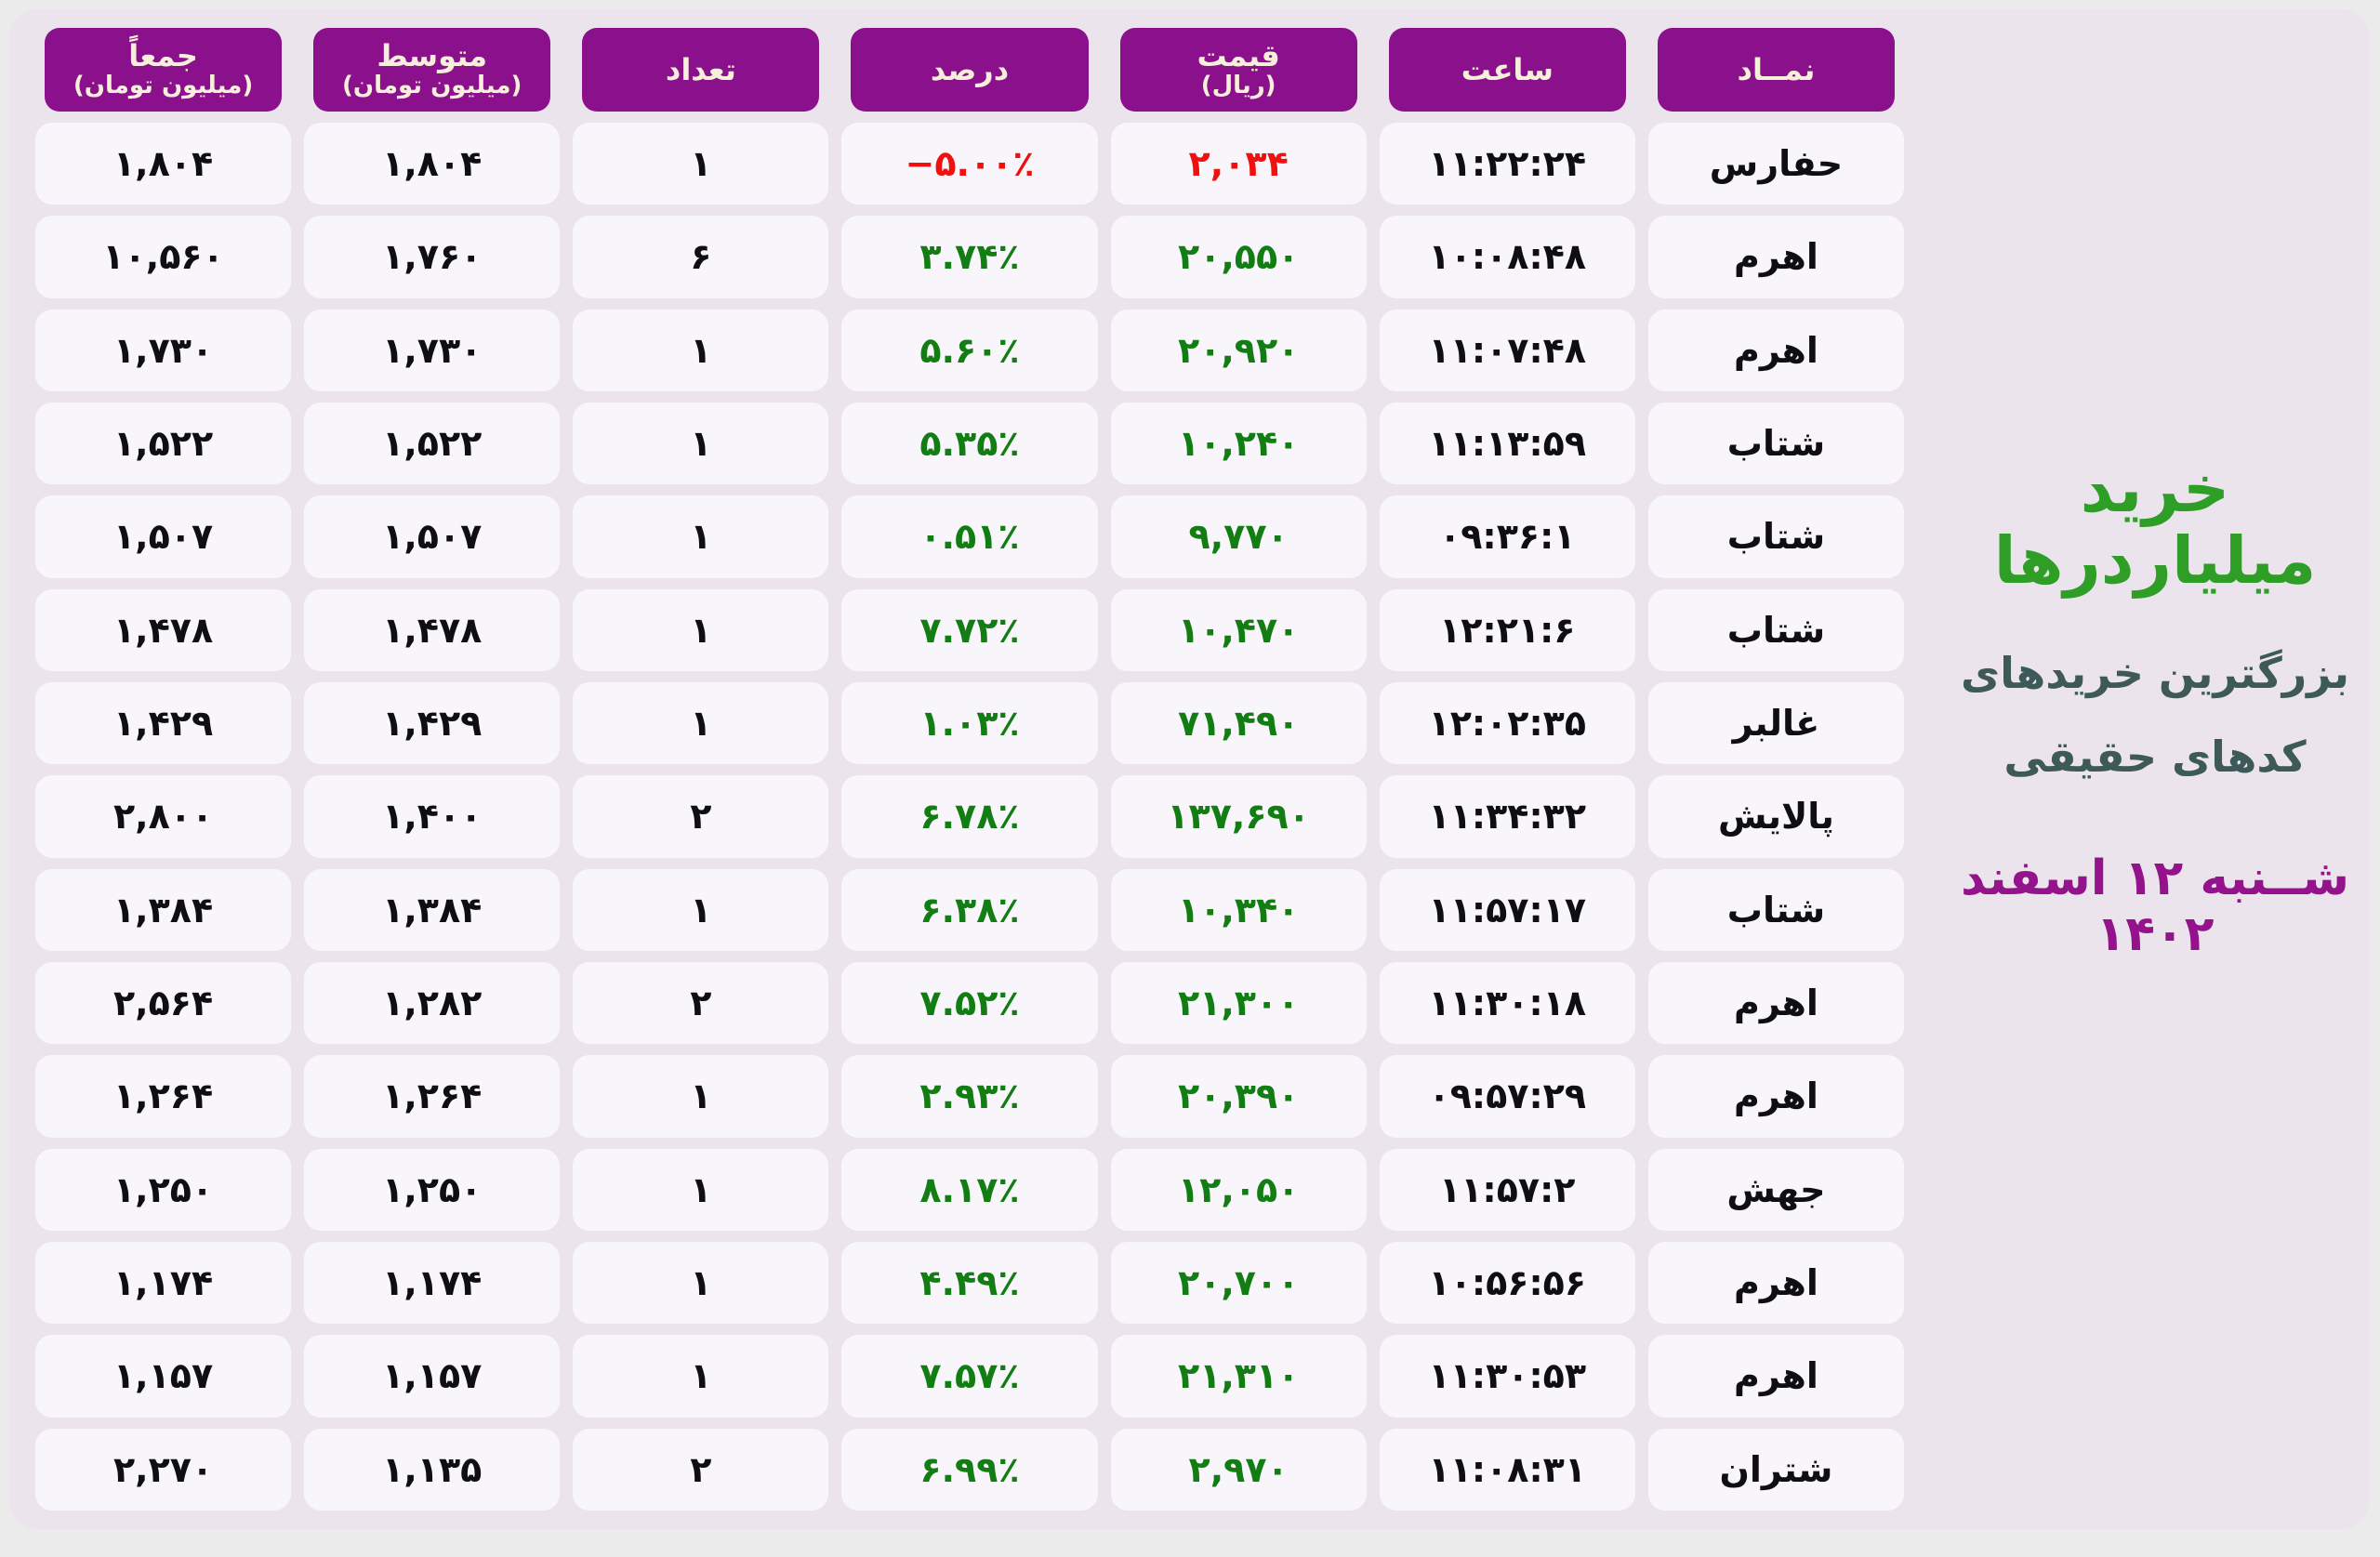 The width and height of the screenshot is (2380, 1557). I want to click on column-header-label: جمعاً, so click(163, 55).